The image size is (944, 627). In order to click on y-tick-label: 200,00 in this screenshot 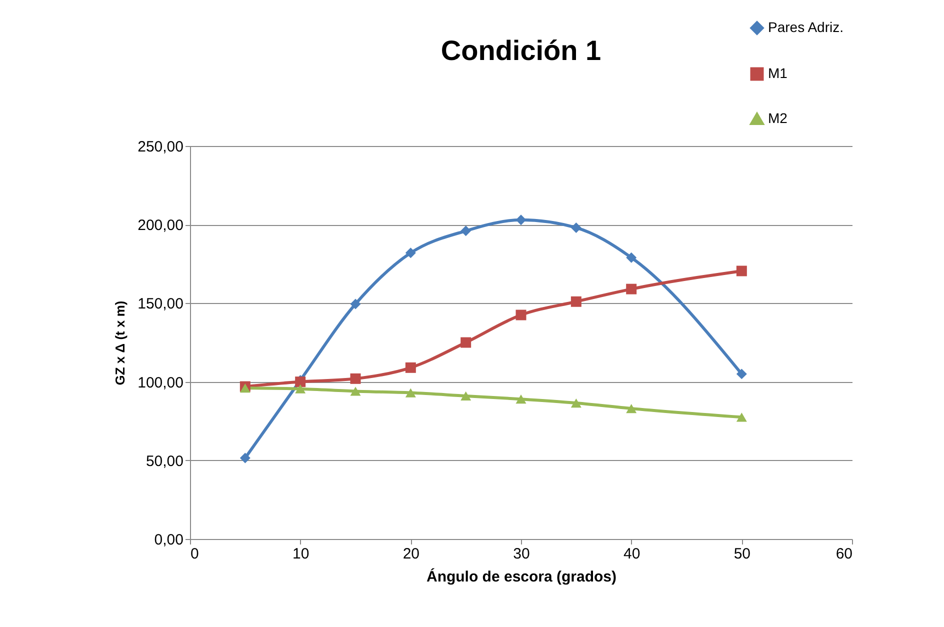, I will do `click(161, 225)`.